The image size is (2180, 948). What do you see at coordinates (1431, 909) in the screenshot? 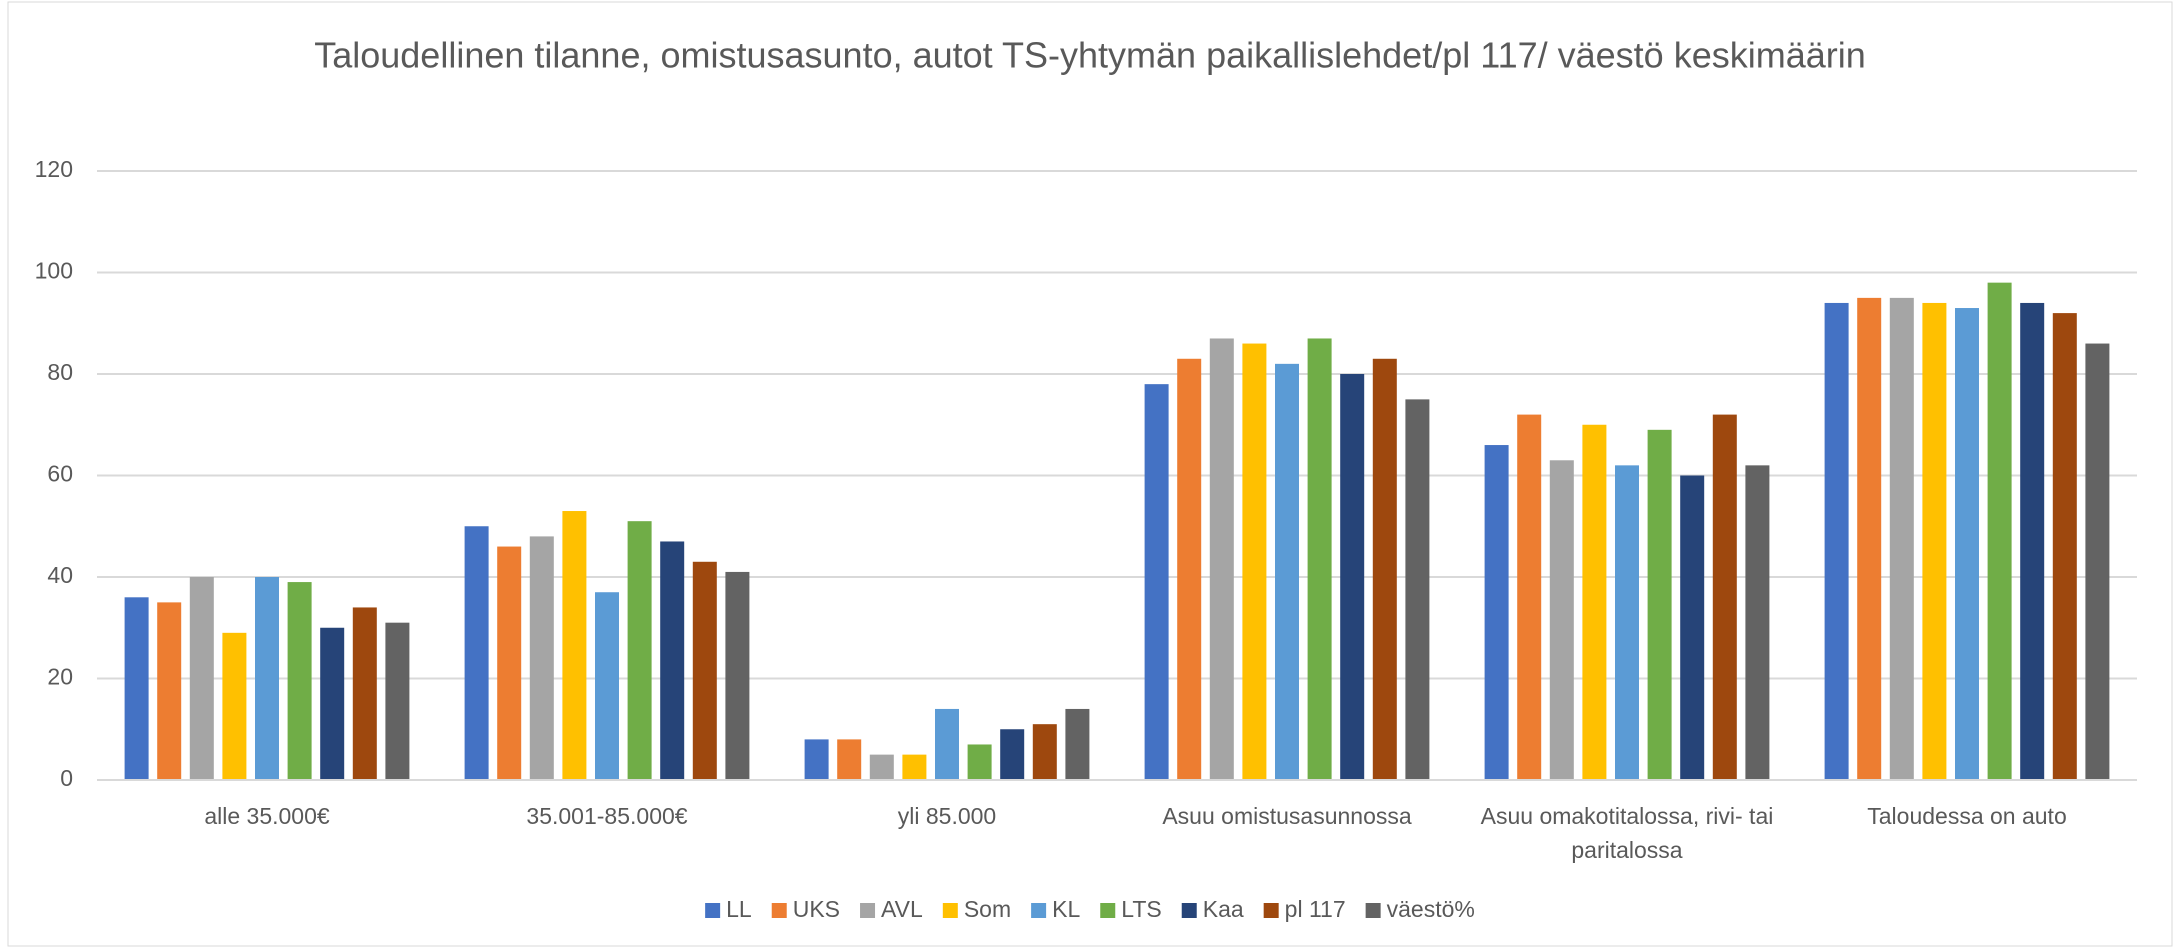
I see `legend-label: väestö%` at bounding box center [1431, 909].